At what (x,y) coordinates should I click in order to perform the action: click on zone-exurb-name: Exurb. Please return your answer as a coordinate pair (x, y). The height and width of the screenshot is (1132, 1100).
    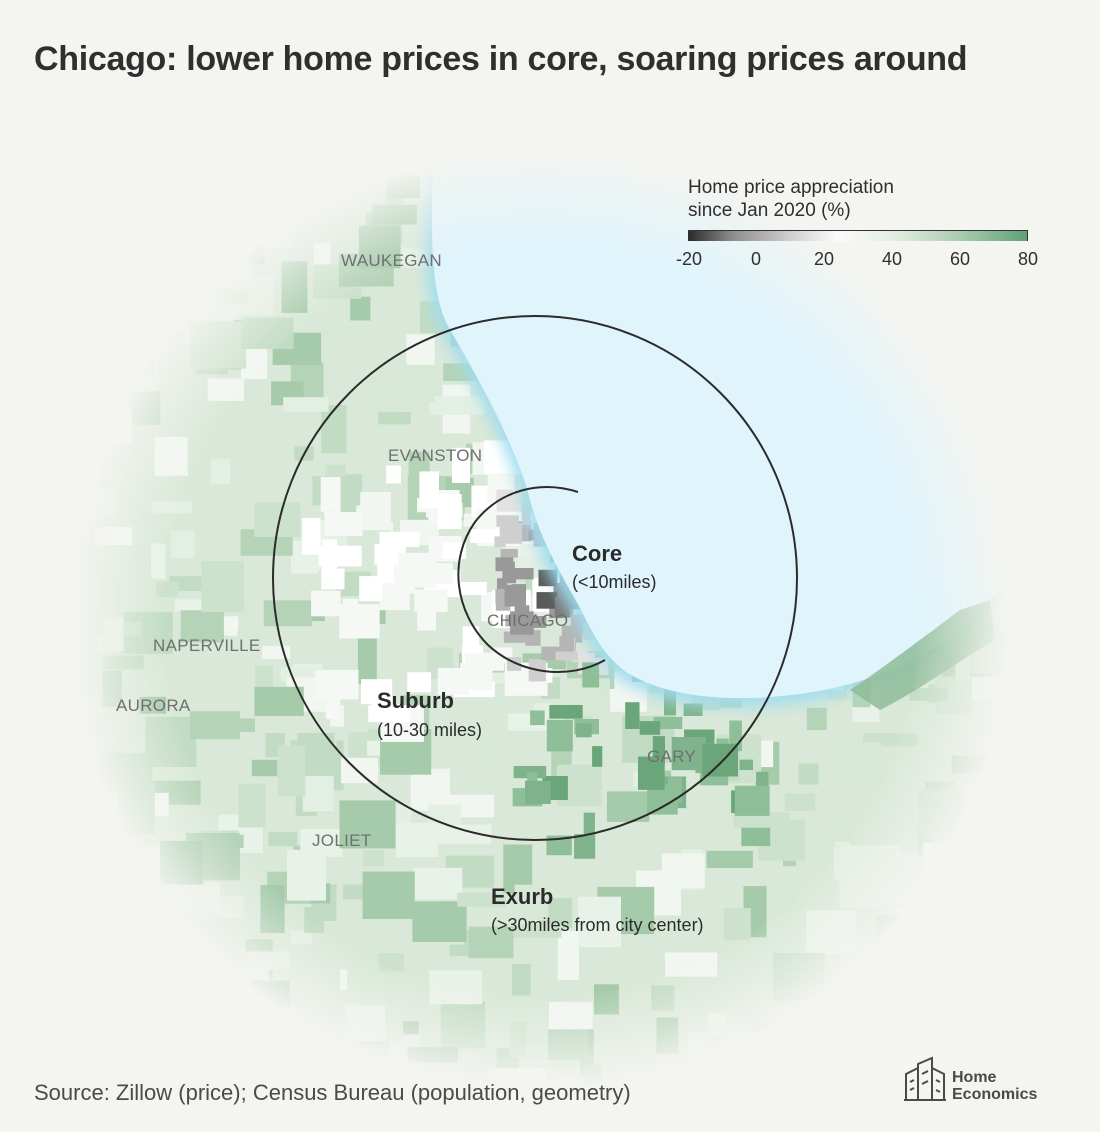
    Looking at the image, I should click on (522, 896).